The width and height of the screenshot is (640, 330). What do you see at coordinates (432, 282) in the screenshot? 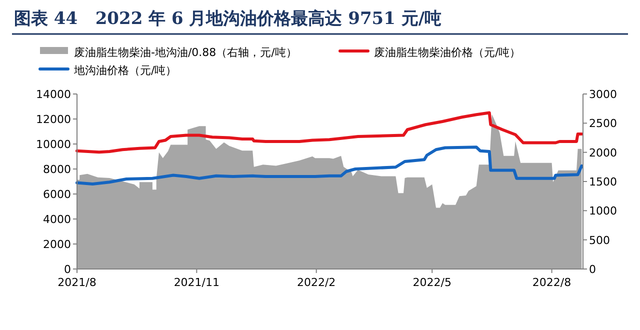
I see `x-tick-label: 2022/5` at bounding box center [432, 282].